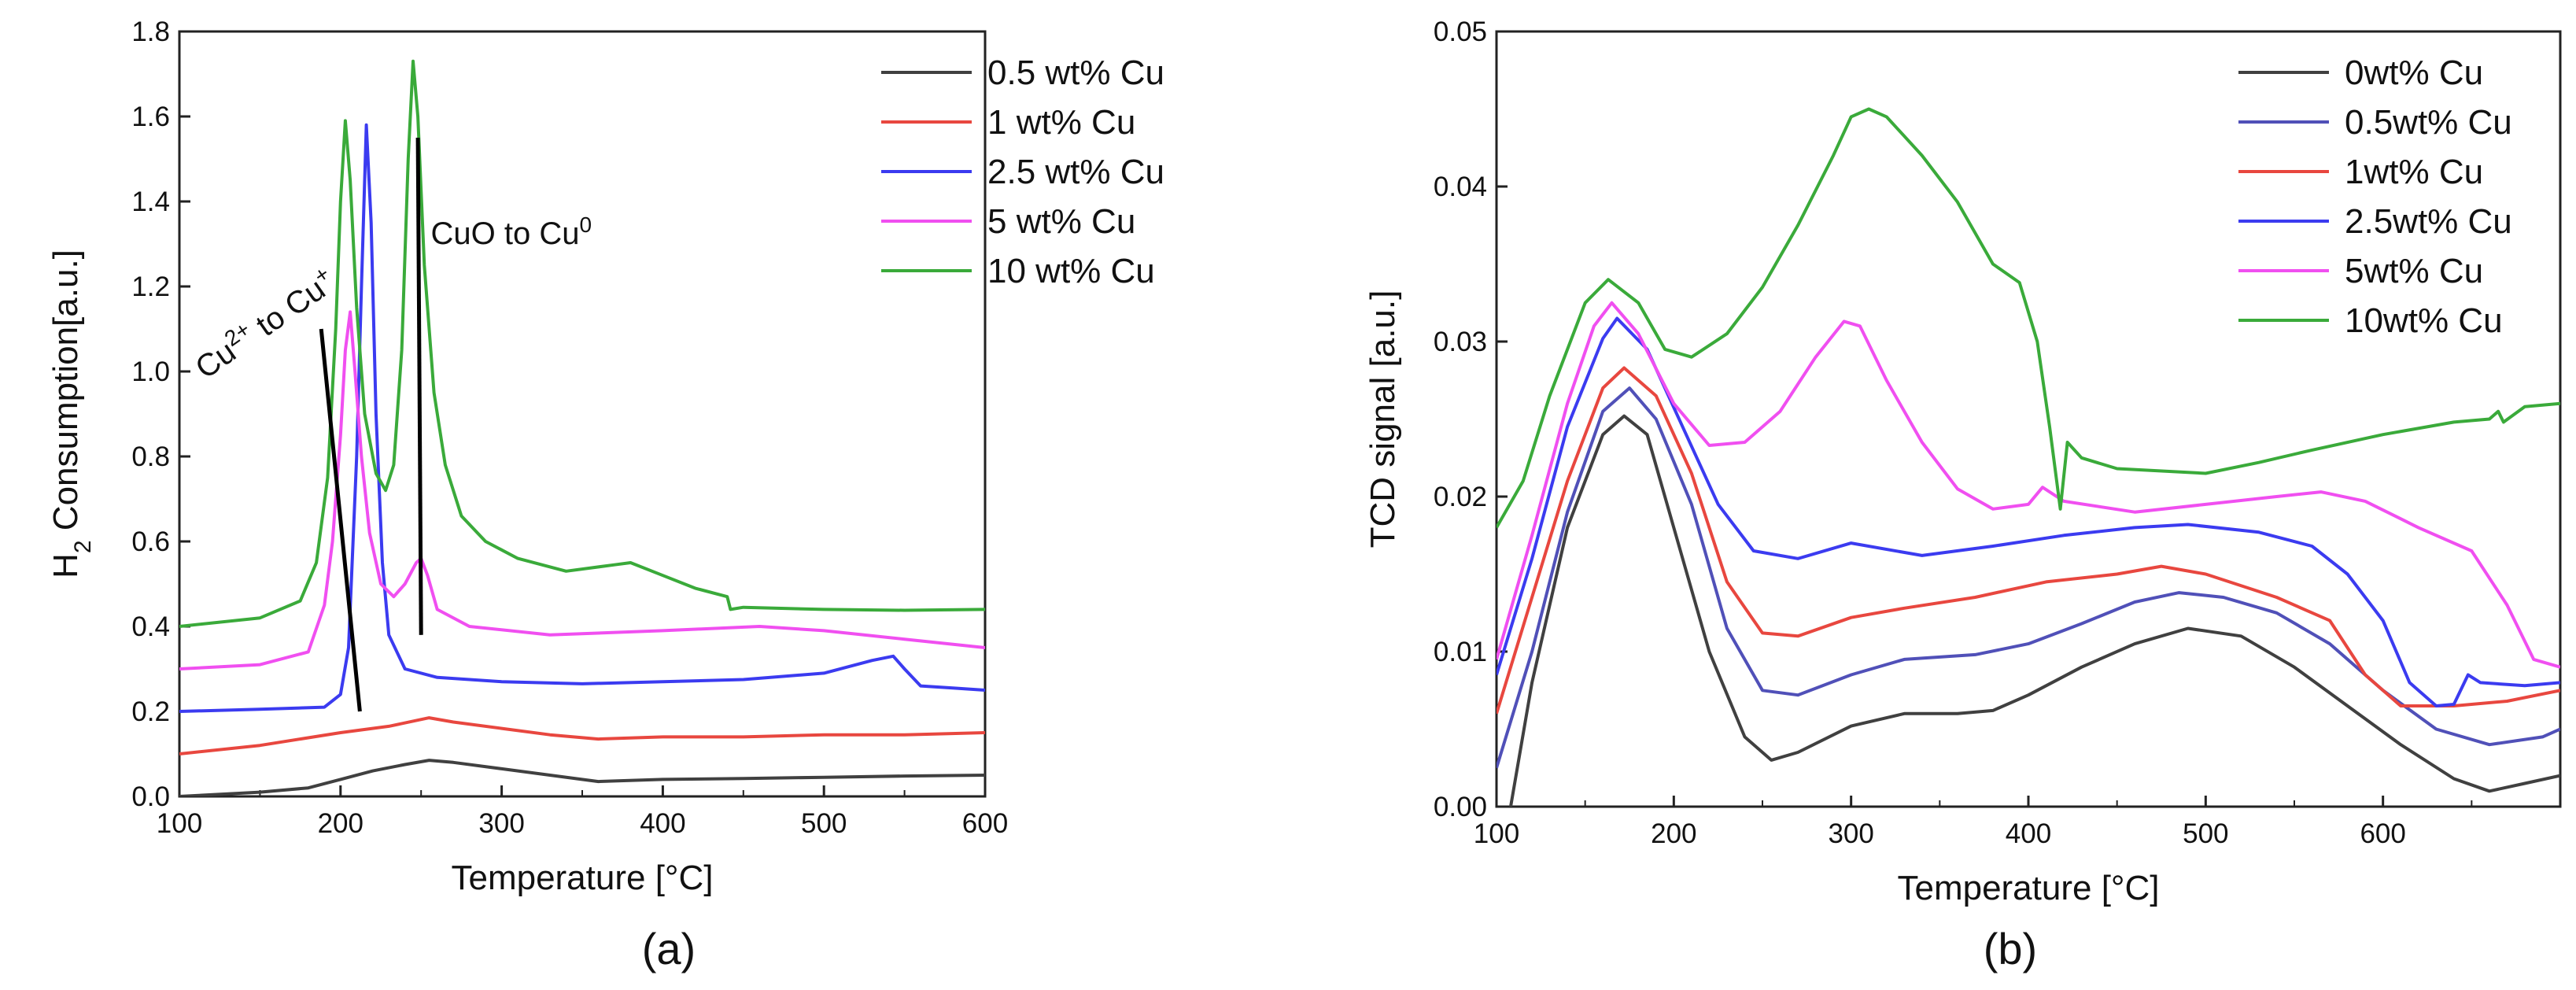 Image resolution: width=2576 pixels, height=990 pixels. What do you see at coordinates (2011, 948) in the screenshot?
I see `panel-b-label: (b)` at bounding box center [2011, 948].